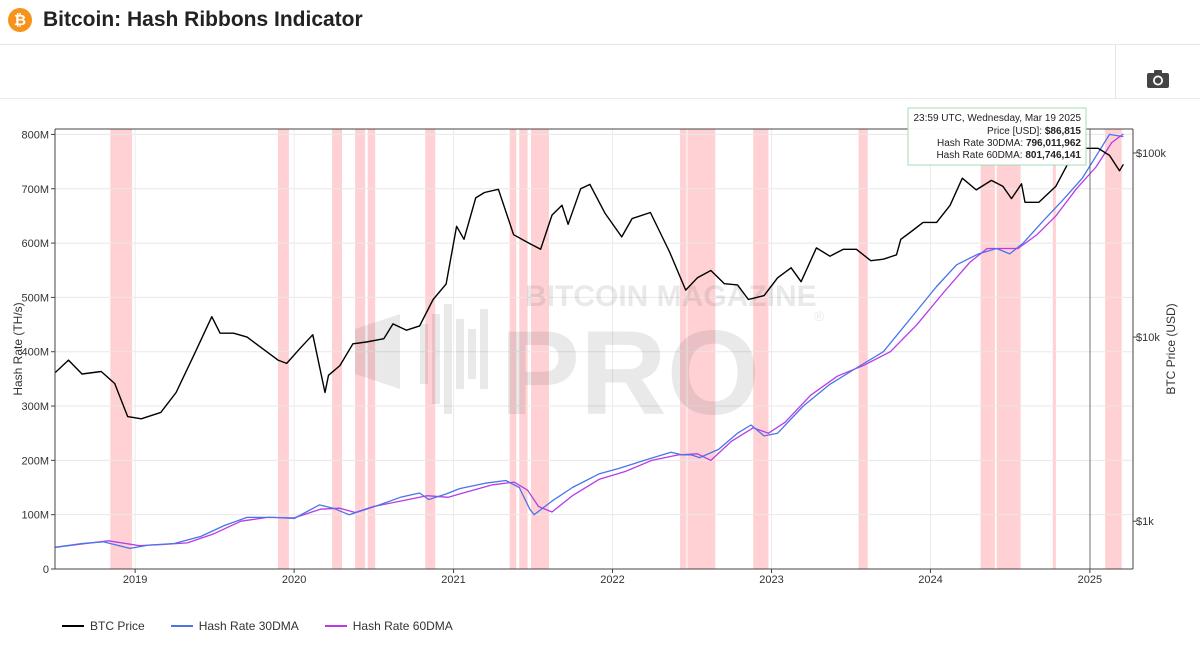 This screenshot has height=649, width=1200. I want to click on tooltip-label: Hash Rate 60DMA:, so click(979, 155).